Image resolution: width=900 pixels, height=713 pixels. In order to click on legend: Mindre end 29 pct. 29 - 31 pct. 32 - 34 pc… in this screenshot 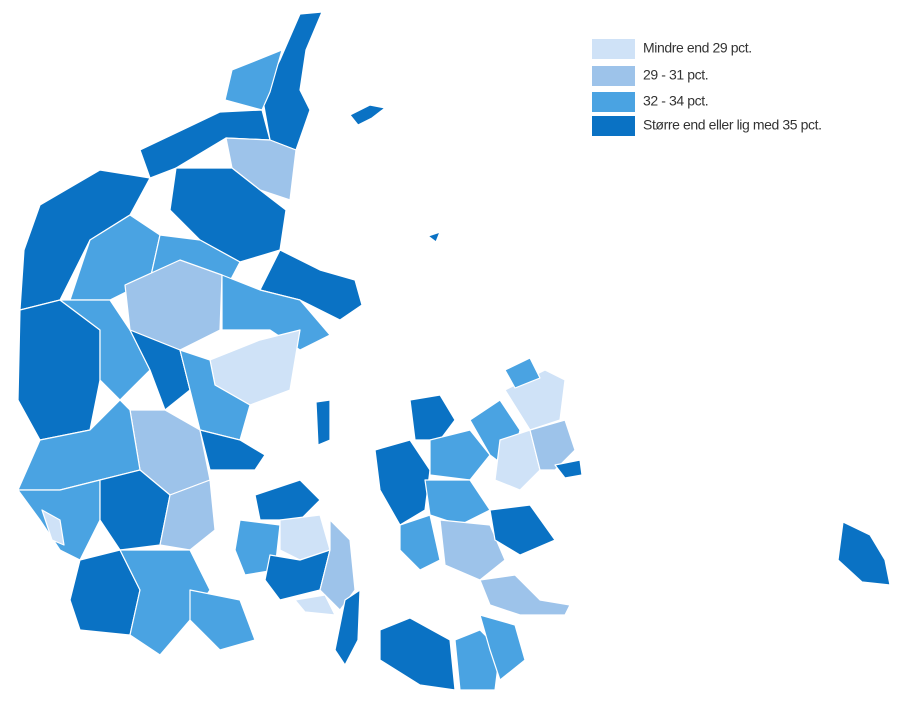, I will do `click(707, 87)`.